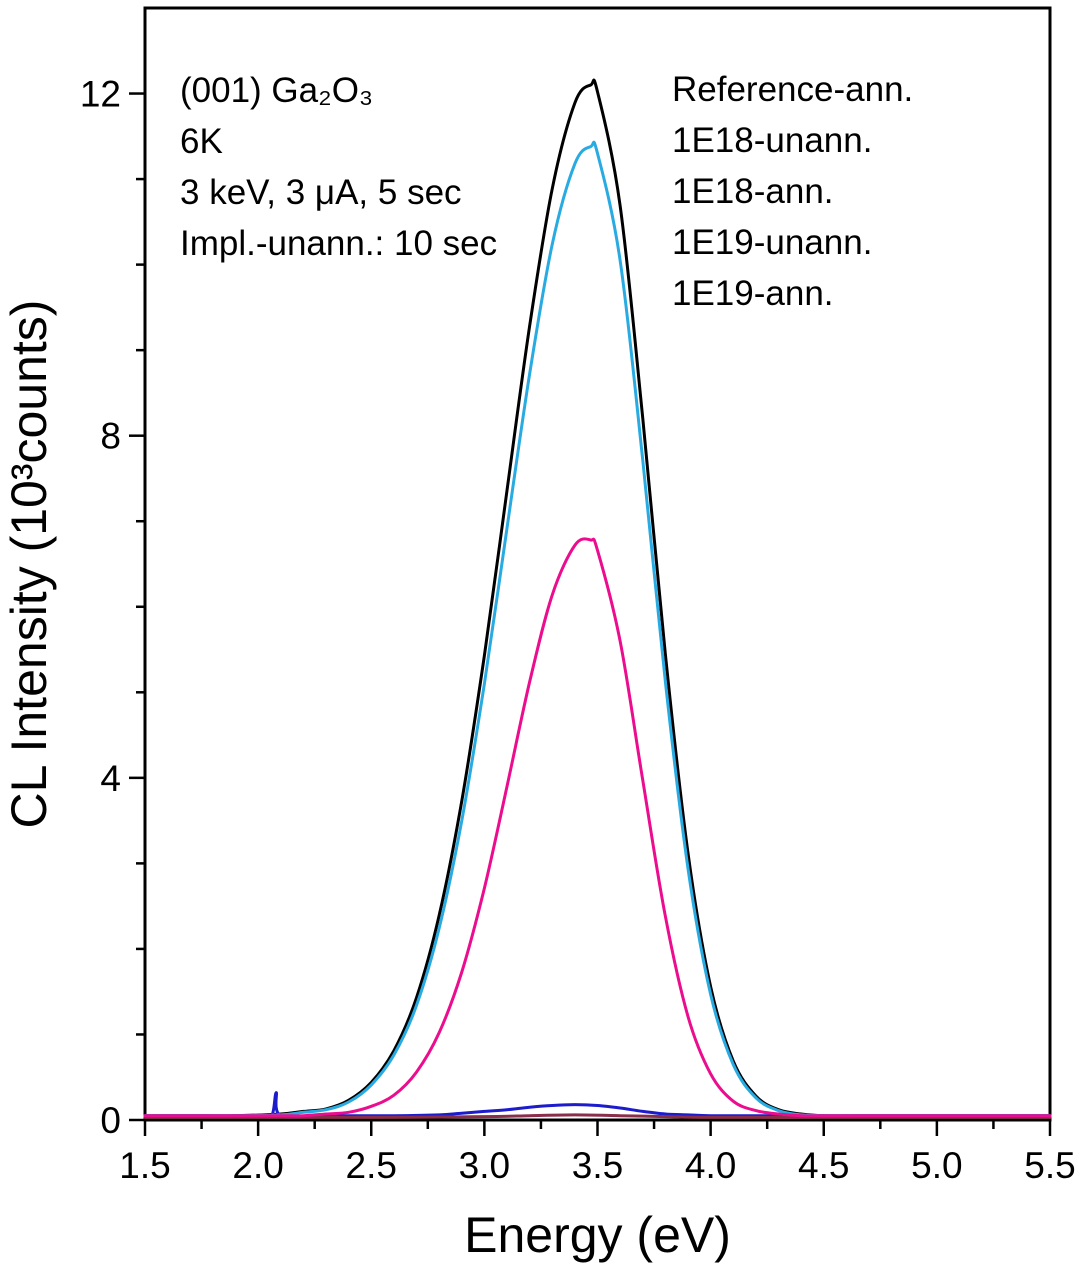 The width and height of the screenshot is (1083, 1285). I want to click on x-axis-tick-label: 3.5, so click(597, 1165).